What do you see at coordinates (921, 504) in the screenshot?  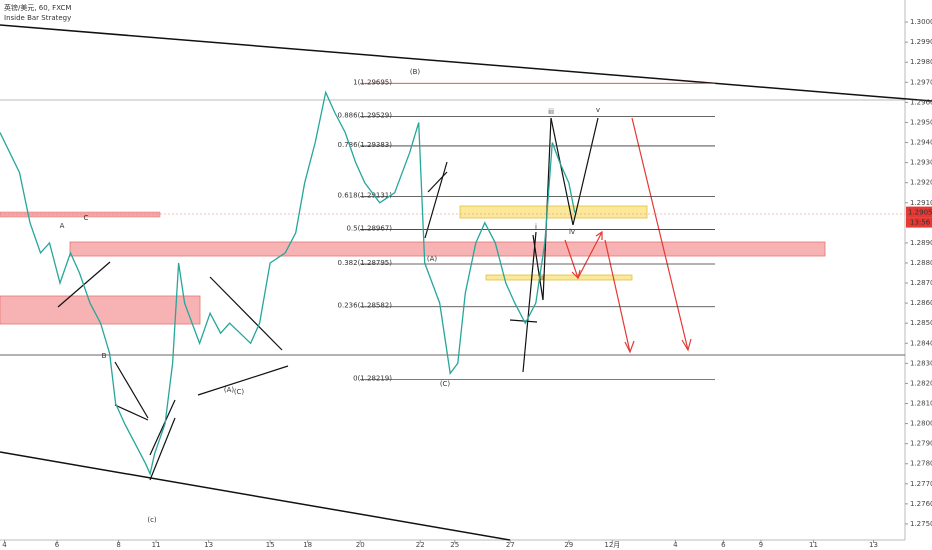 I see `y-tick-label: 1.27600` at bounding box center [921, 504].